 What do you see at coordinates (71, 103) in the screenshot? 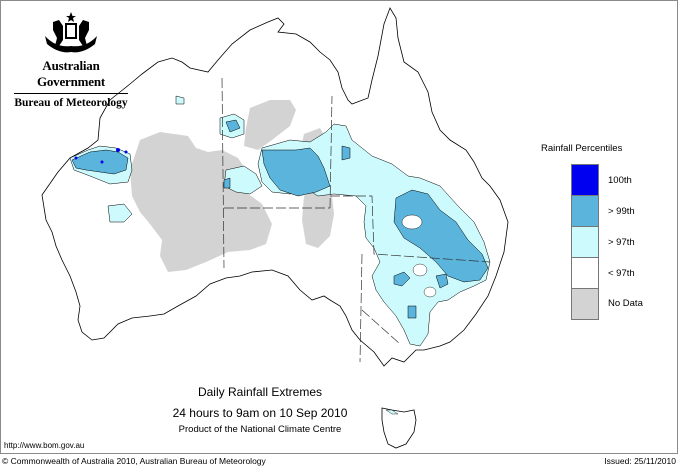
I see `agency-name: Bureau of Meteorology` at bounding box center [71, 103].